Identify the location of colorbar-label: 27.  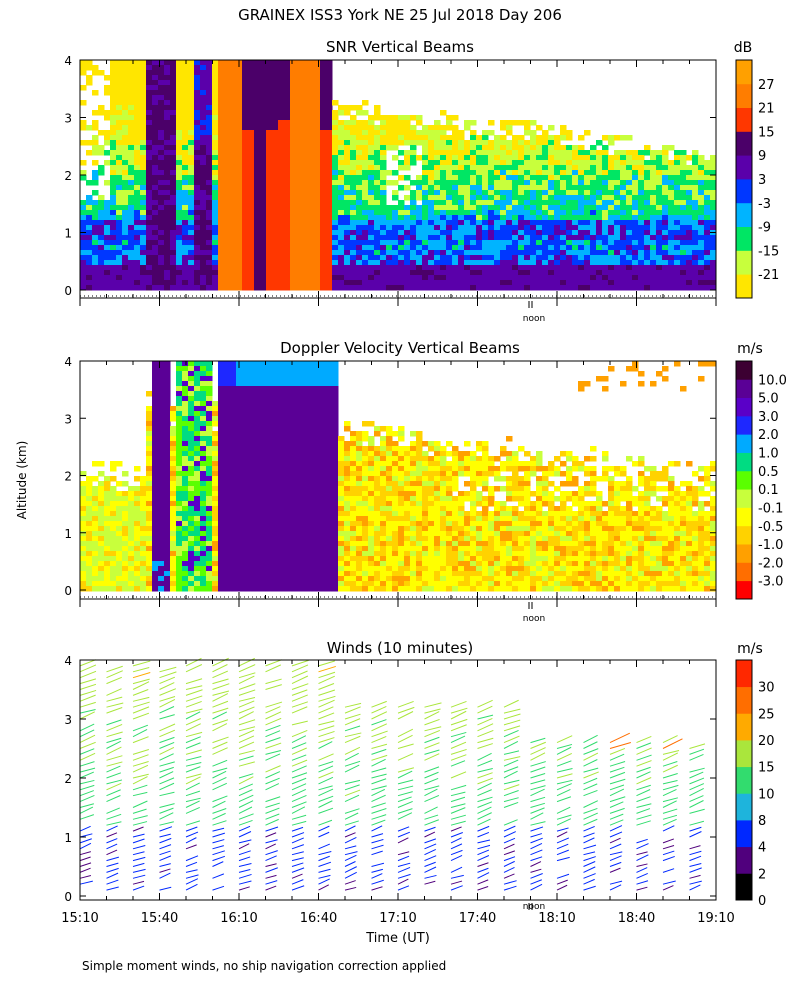
(766, 85).